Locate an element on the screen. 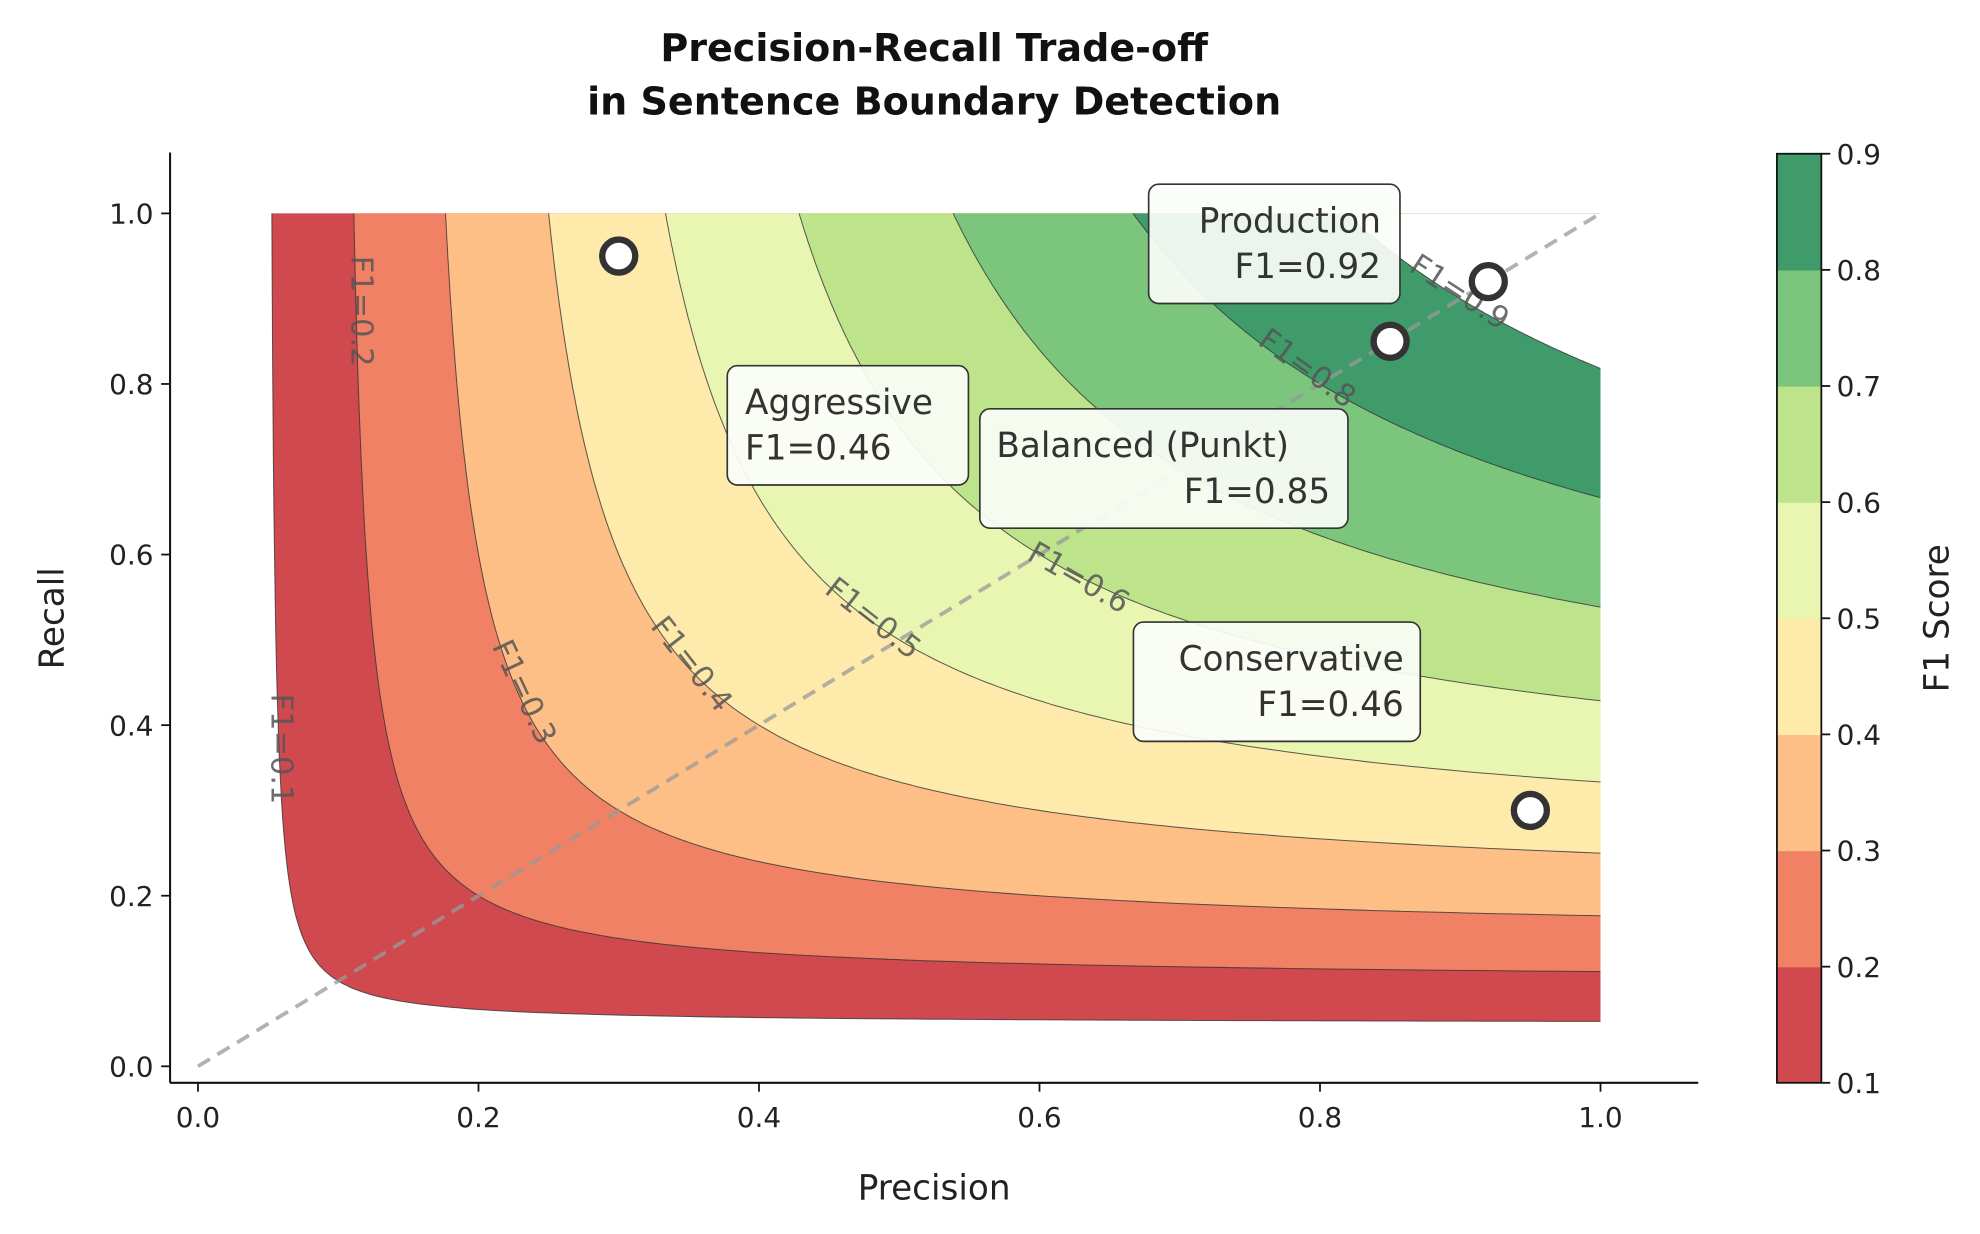 This screenshot has width=1980, height=1234. y-tick-label: 0.0 is located at coordinates (131, 1066).